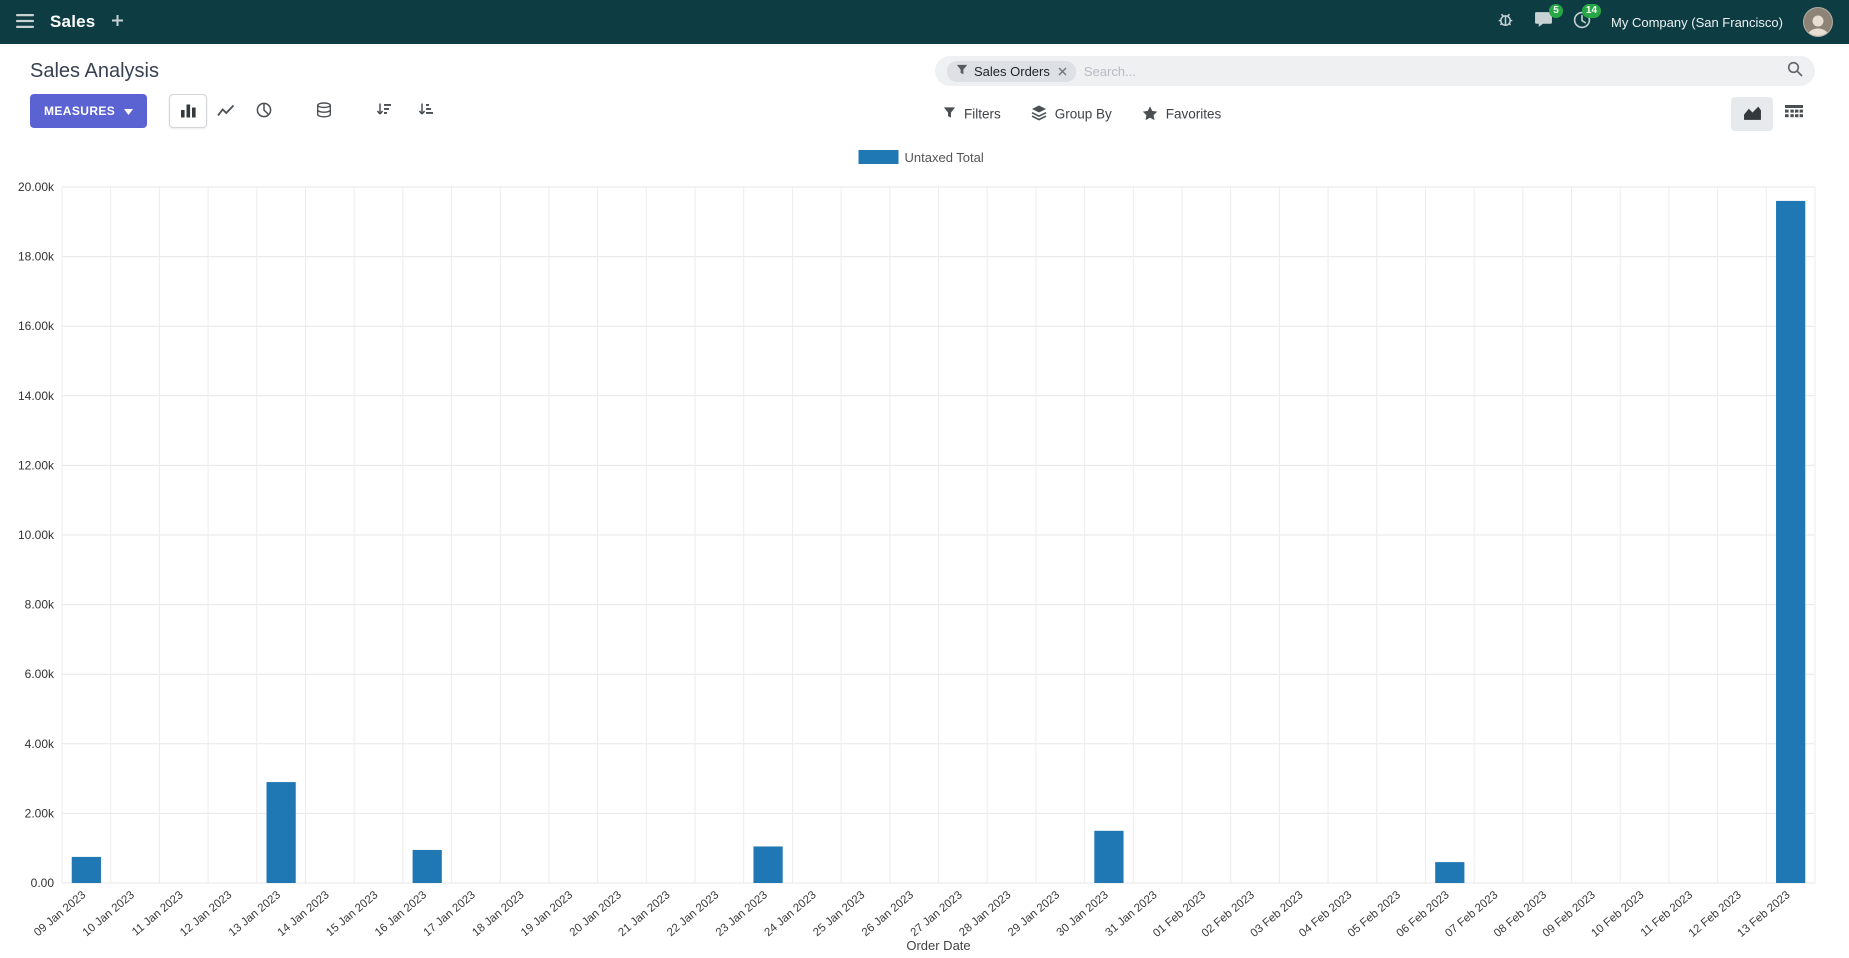 Image resolution: width=1849 pixels, height=958 pixels. I want to click on svg-text: 16 Jan 2023, so click(401, 914).